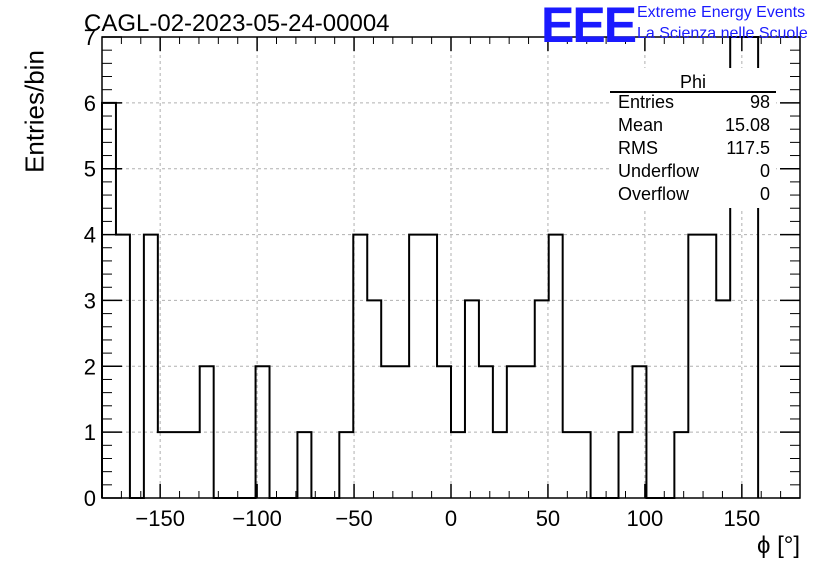  What do you see at coordinates (641, 125) in the screenshot?
I see `stats-key: Mean` at bounding box center [641, 125].